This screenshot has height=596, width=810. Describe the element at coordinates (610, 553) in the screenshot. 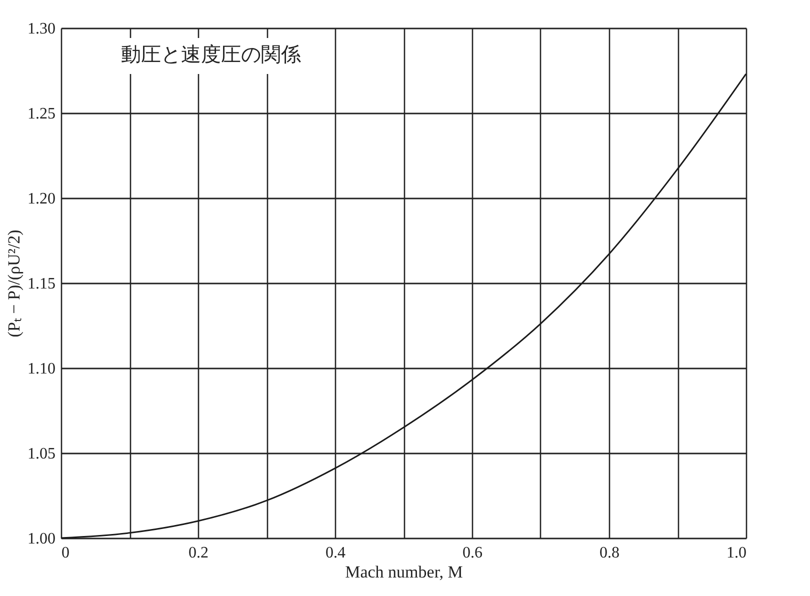

I see `x-tick-label: 0.8` at that location.